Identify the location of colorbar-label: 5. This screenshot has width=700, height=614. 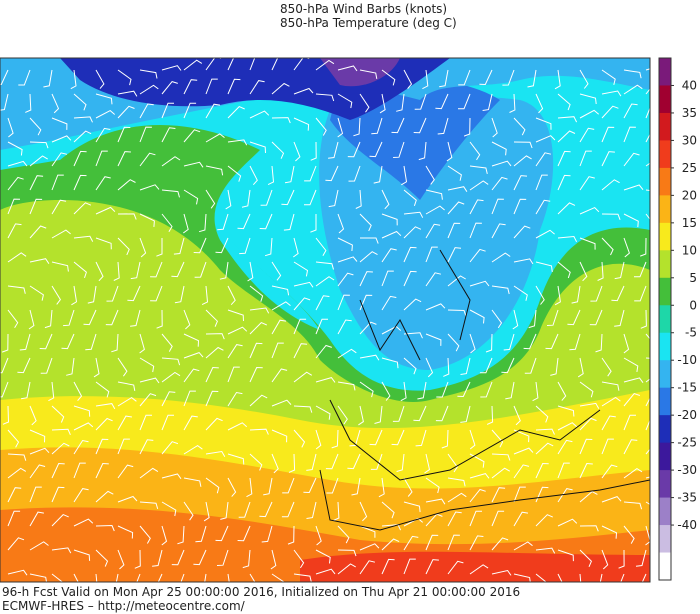
(693, 278).